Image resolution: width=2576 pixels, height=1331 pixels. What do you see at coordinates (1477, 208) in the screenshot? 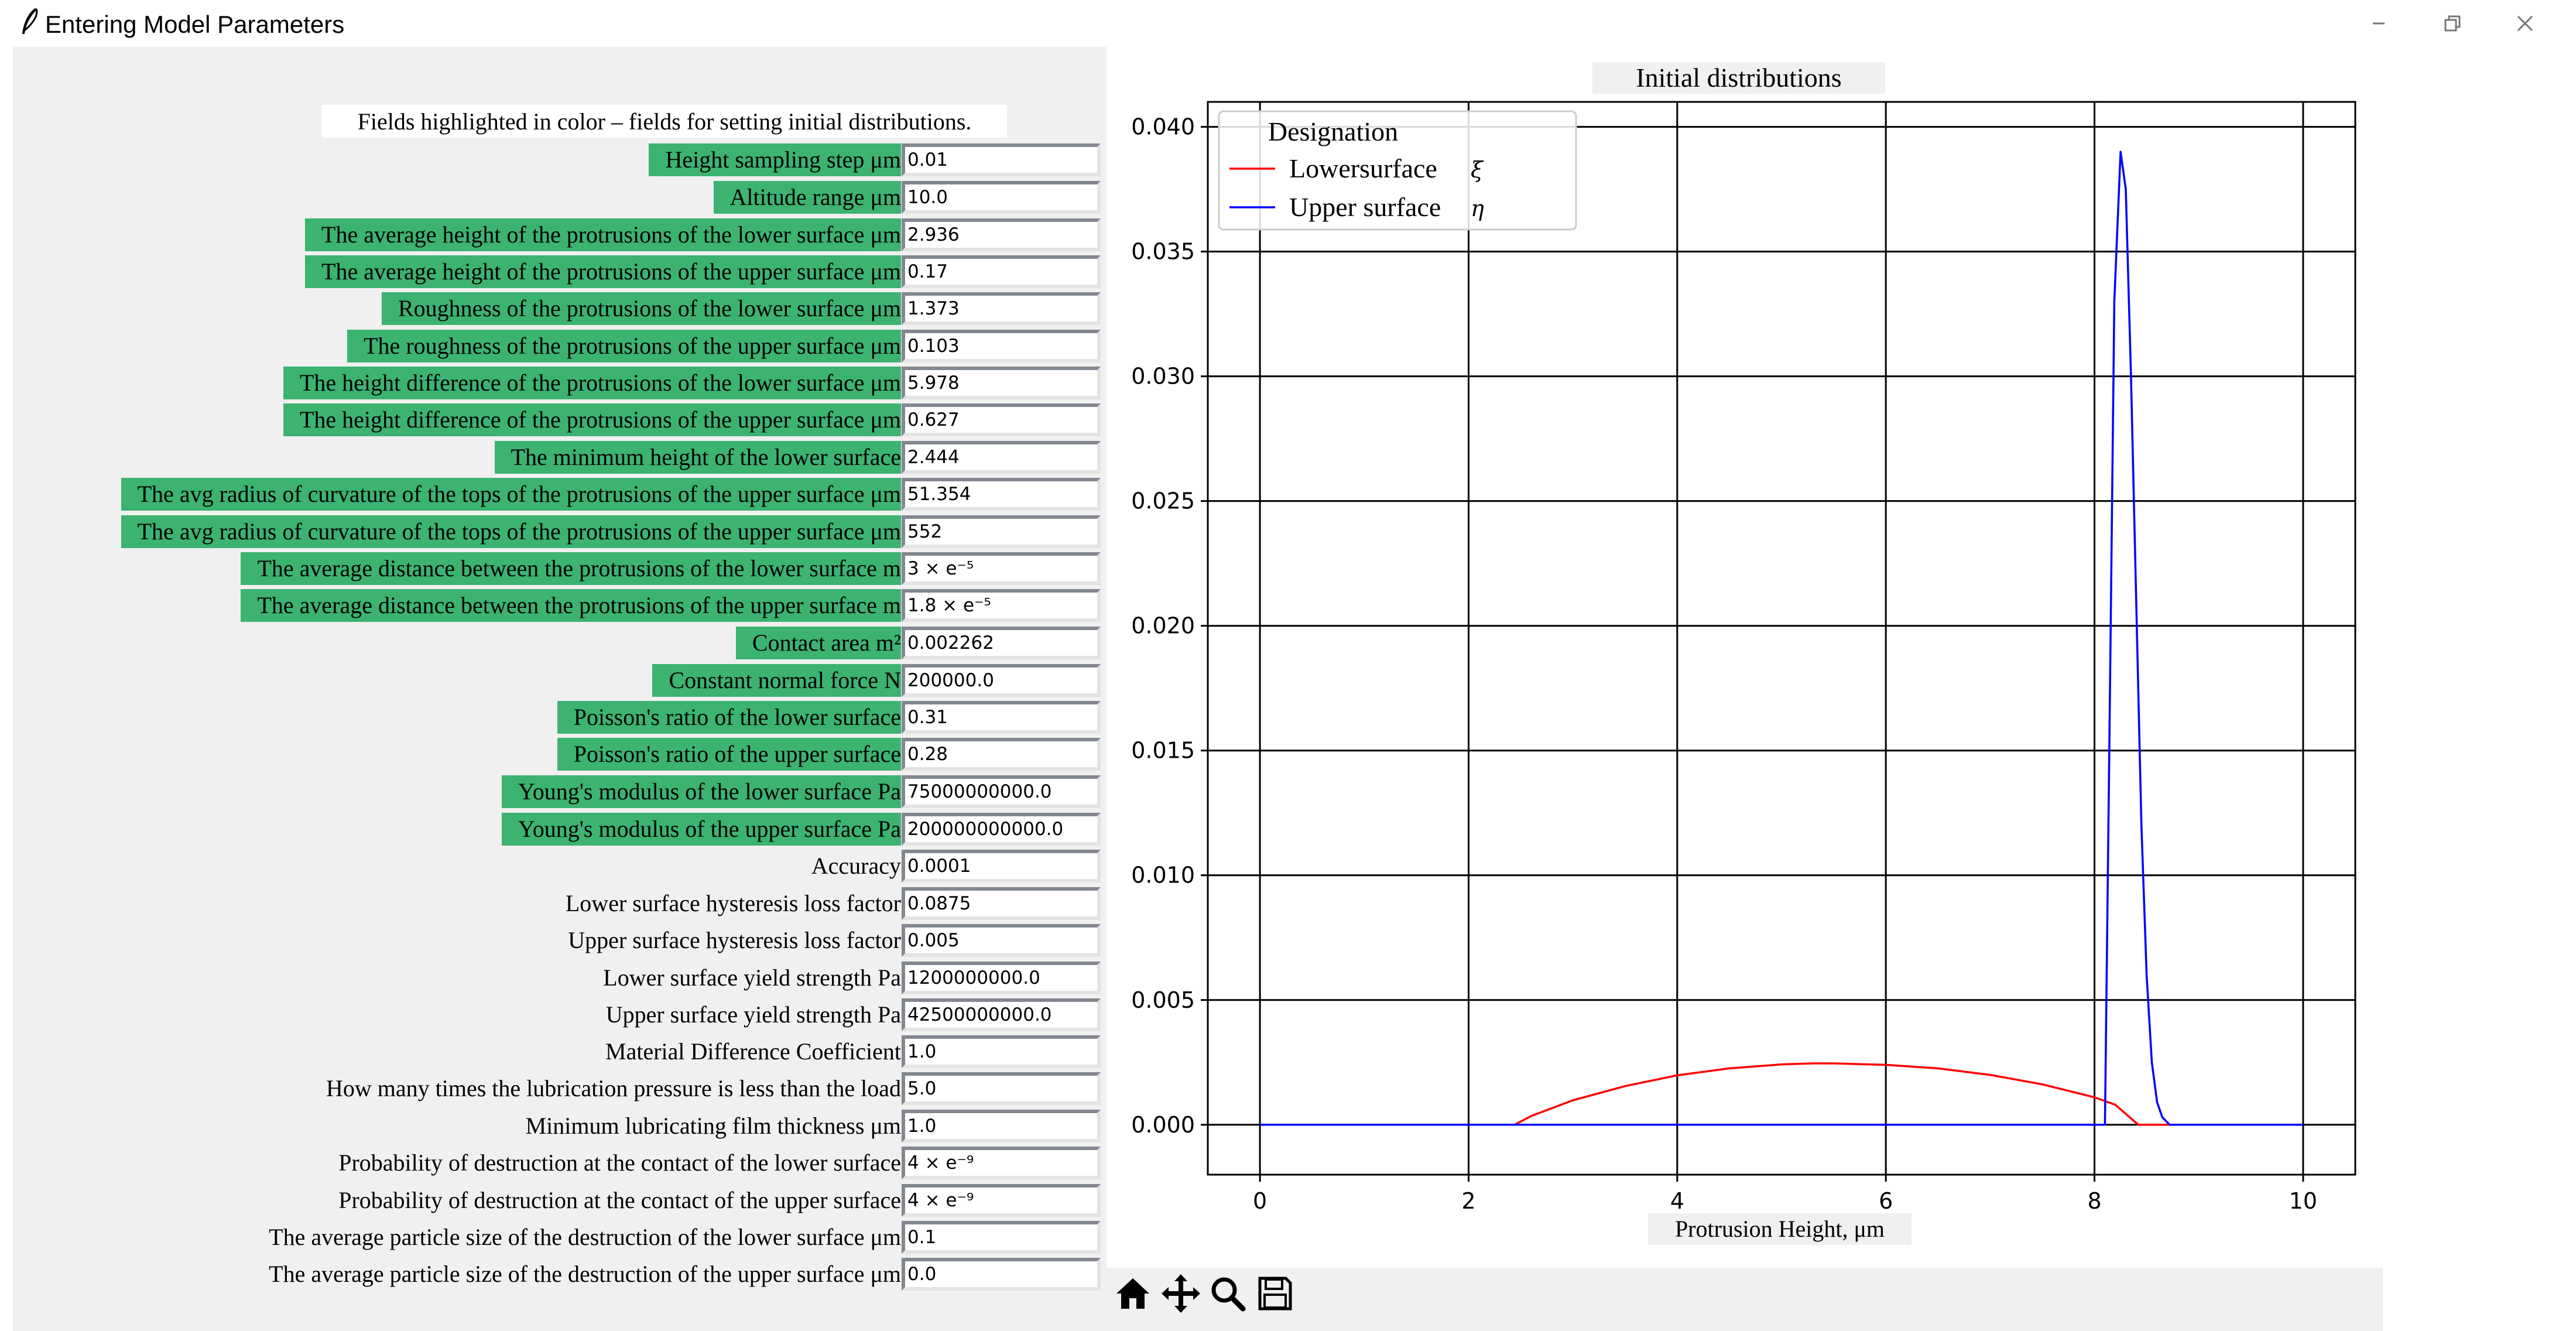
I see `legend-entry-symbol: η` at bounding box center [1477, 208].